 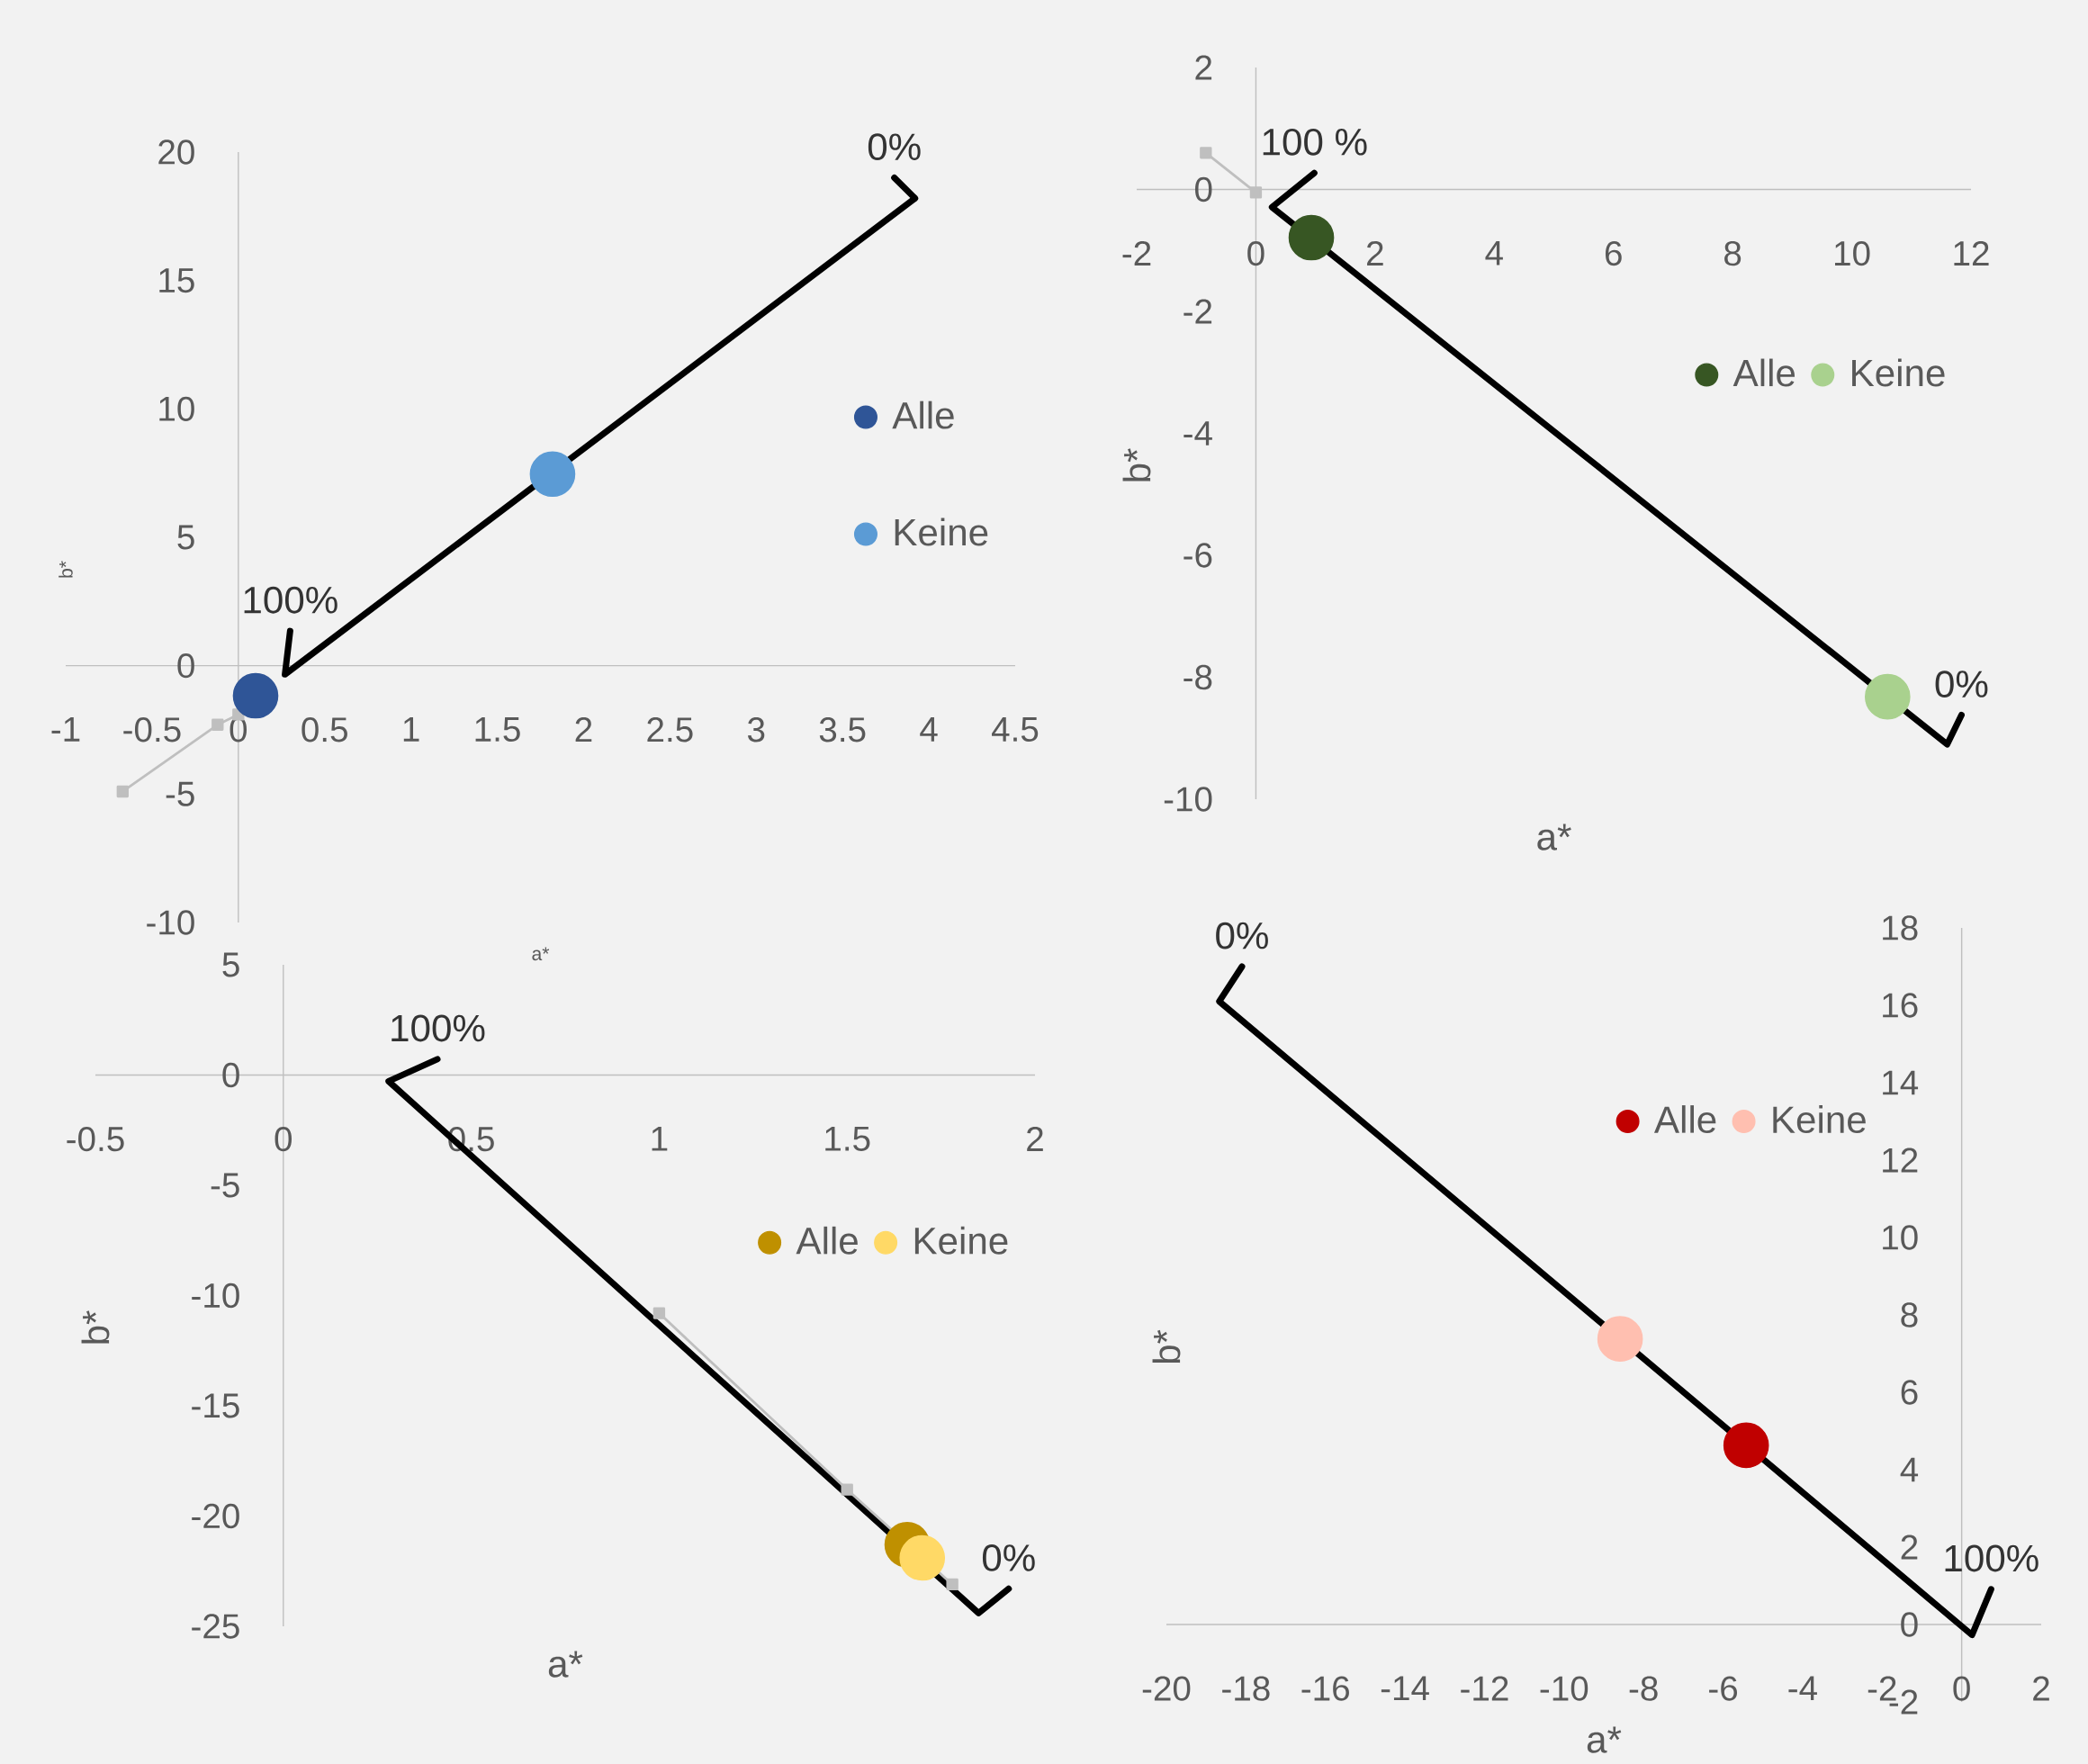 I want to click on y-tick-label: -20, so click(x=216, y=1516).